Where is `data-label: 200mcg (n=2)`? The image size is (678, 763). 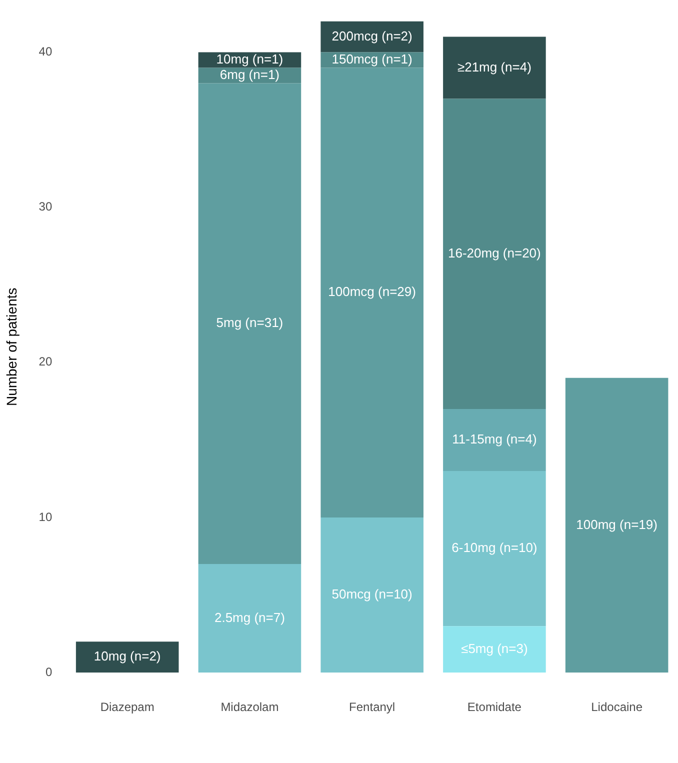
data-label: 200mcg (n=2) is located at coordinates (372, 36).